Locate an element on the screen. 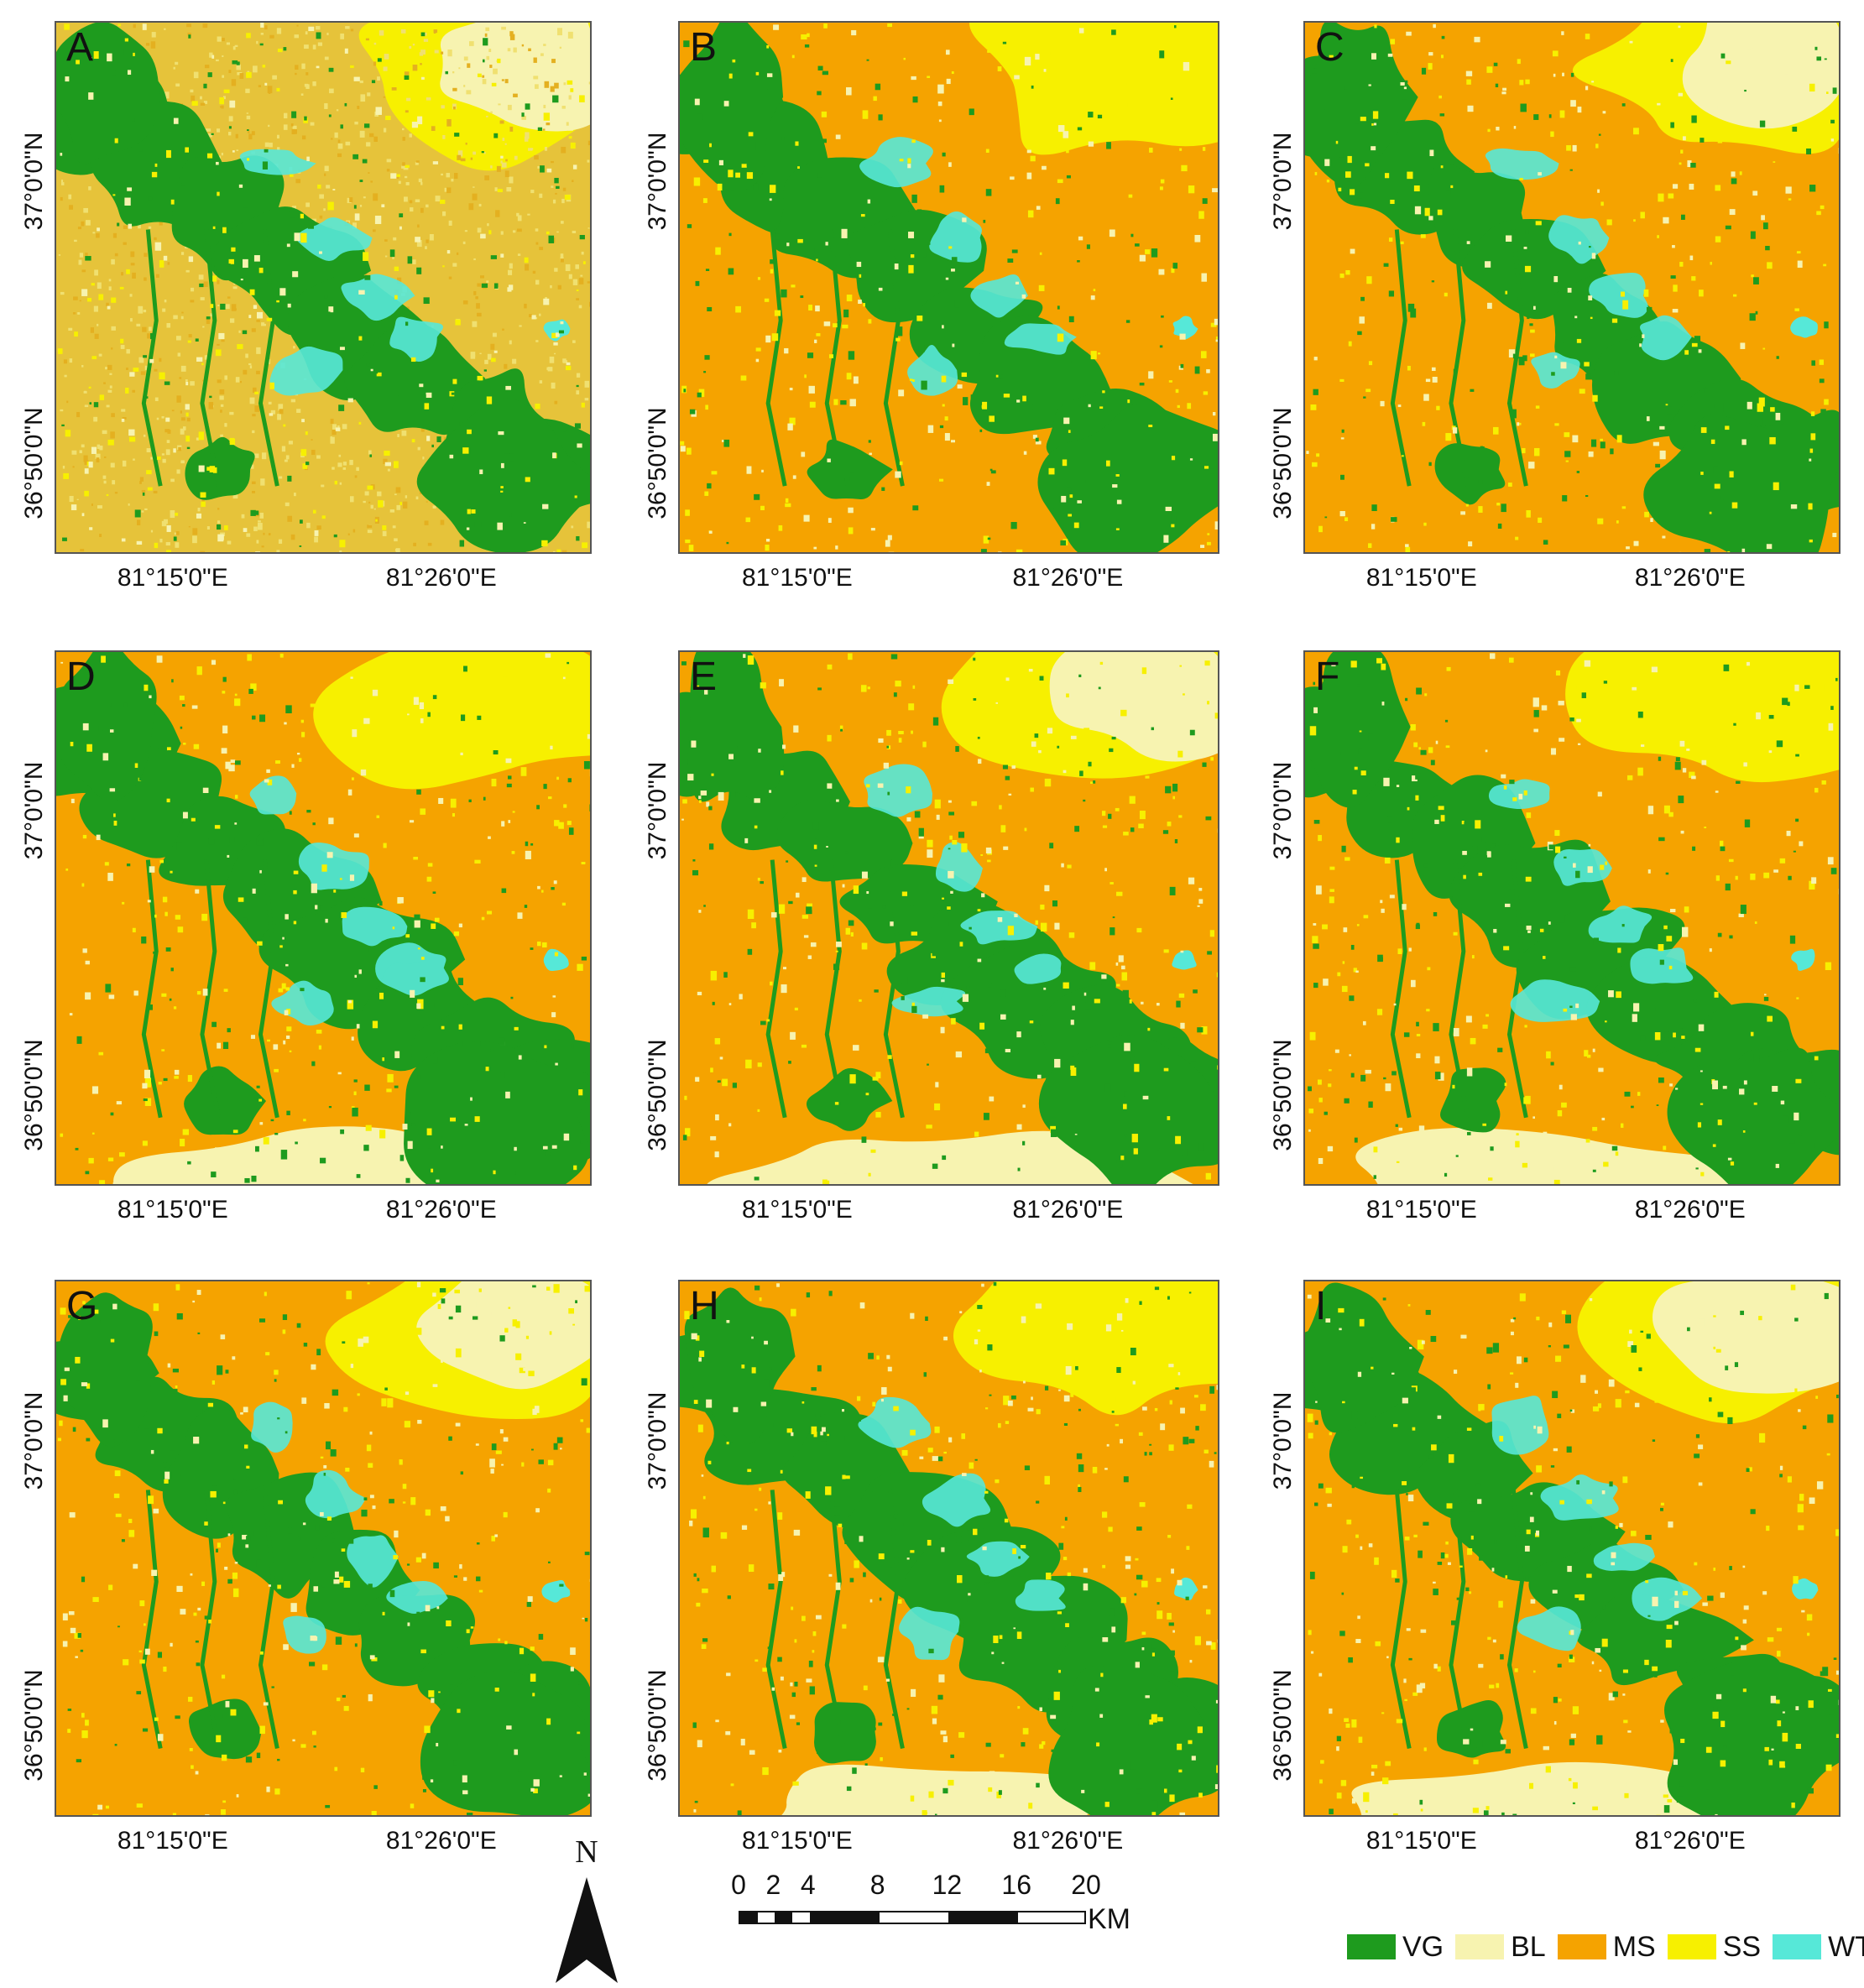  scale-tick-label: 8 is located at coordinates (877, 1885).